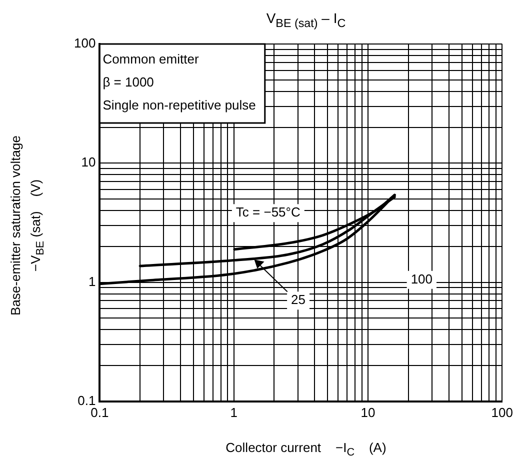 The image size is (517, 470). I want to click on chart-title: V$_{BE (sat)}$ – I$_{C}$, so click(306, 20).